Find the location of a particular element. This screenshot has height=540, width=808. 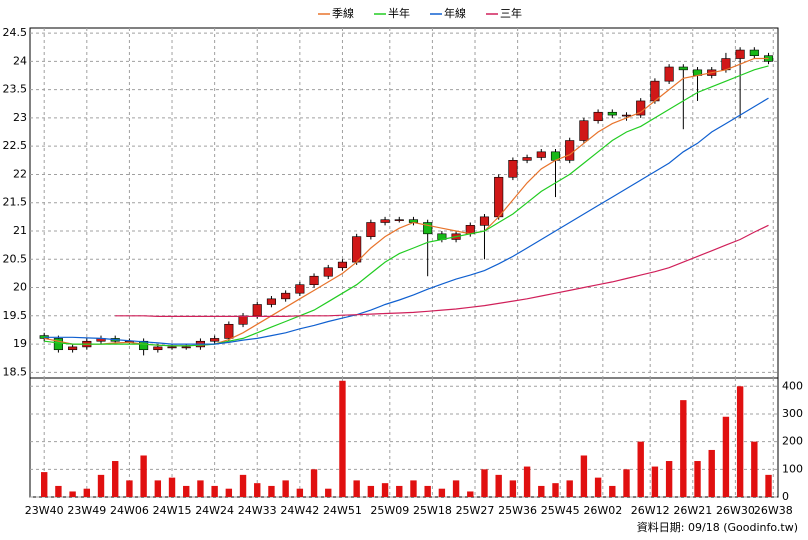

legend-label: 三年 is located at coordinates (511, 13).